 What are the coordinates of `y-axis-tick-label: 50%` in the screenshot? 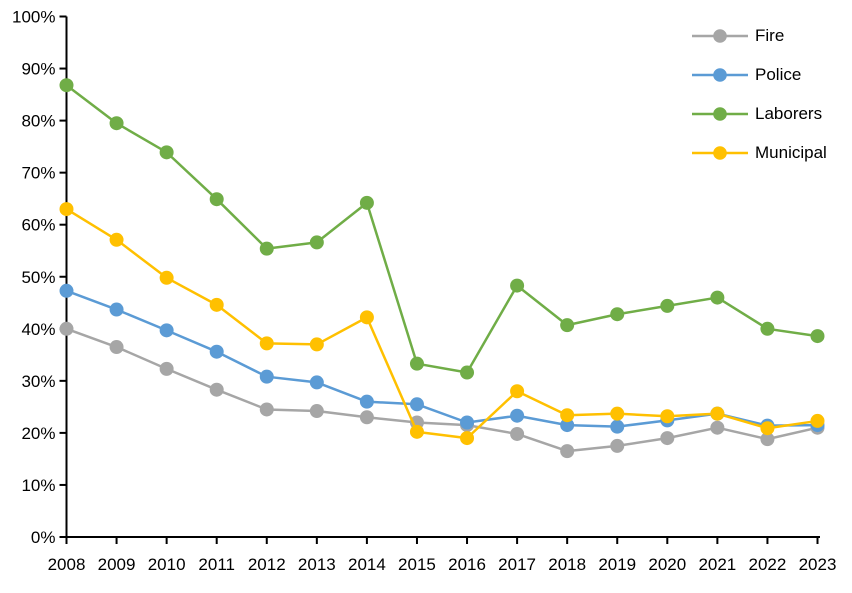 It's located at (38, 277).